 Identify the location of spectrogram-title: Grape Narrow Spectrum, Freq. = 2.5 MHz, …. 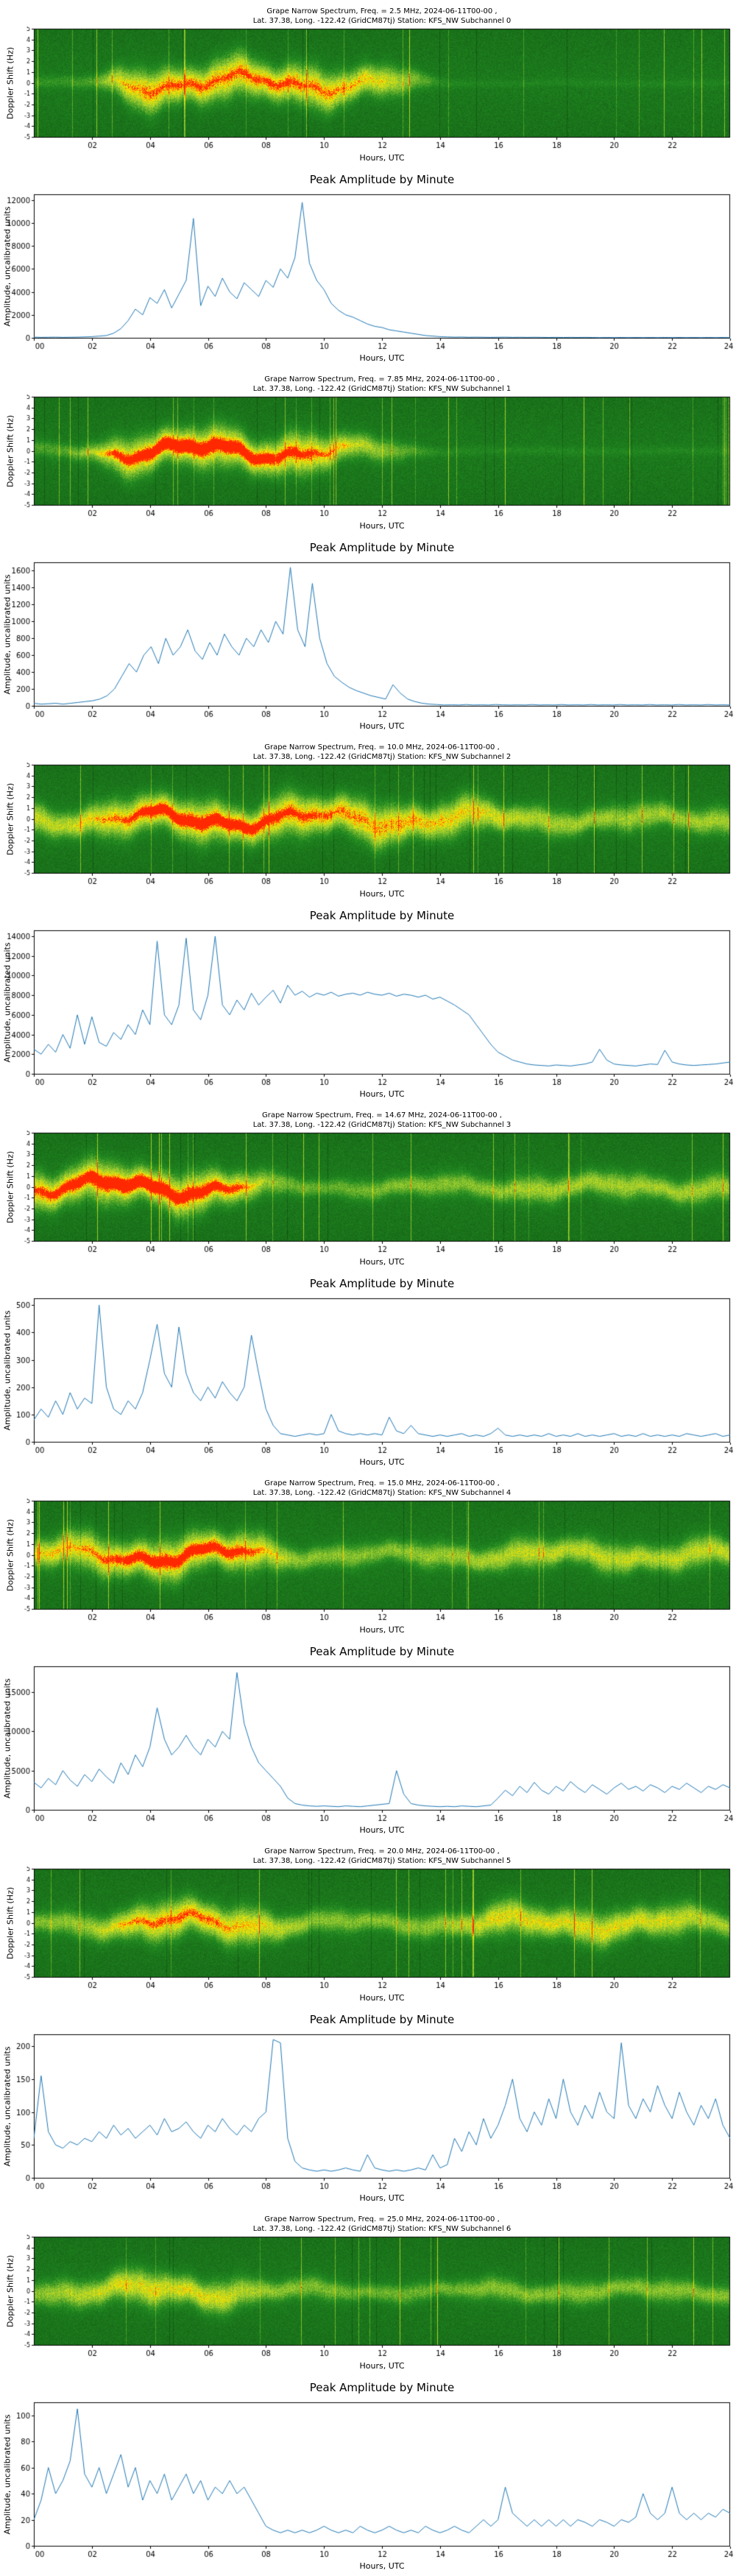
(382, 15).